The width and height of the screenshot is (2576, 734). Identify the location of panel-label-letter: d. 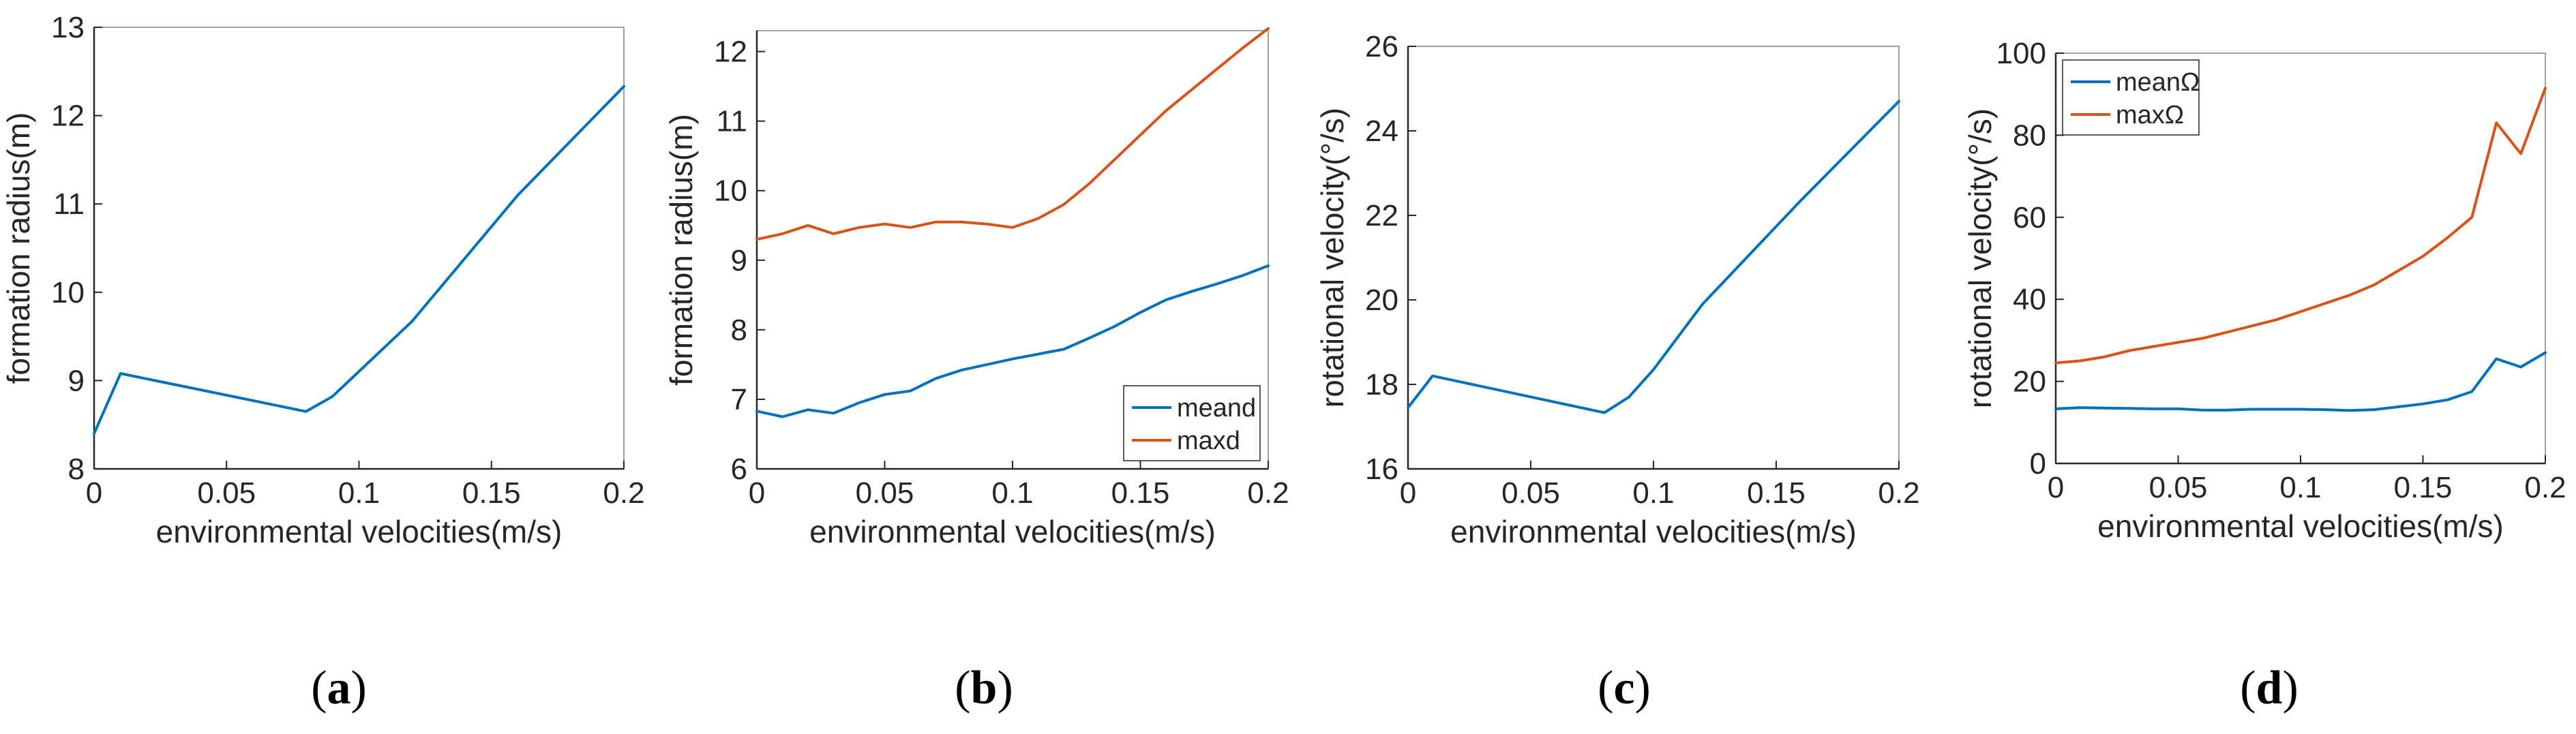
(2269, 688).